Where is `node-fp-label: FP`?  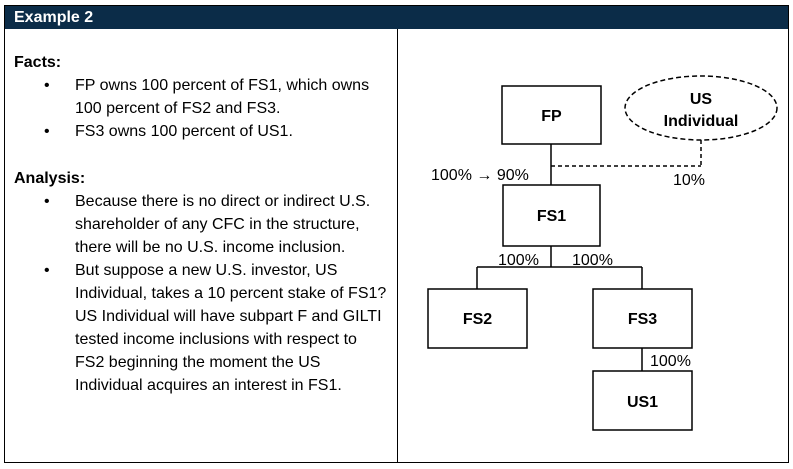 node-fp-label: FP is located at coordinates (551, 116).